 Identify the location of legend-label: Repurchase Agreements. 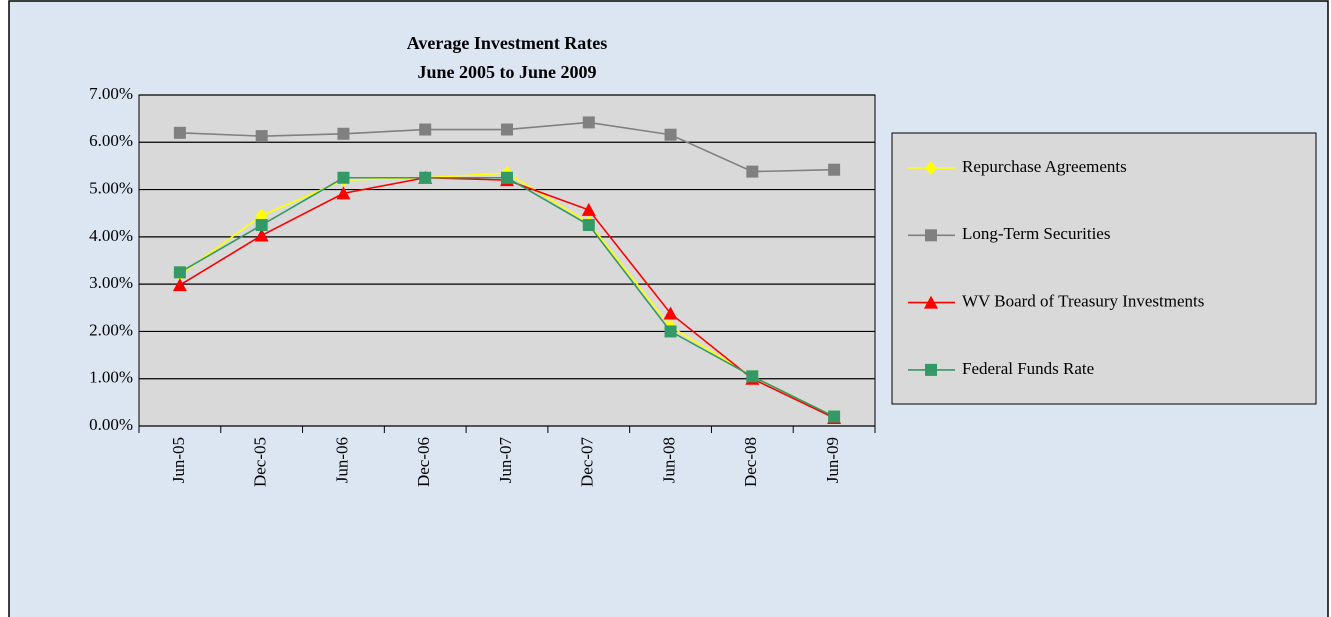
(1044, 166).